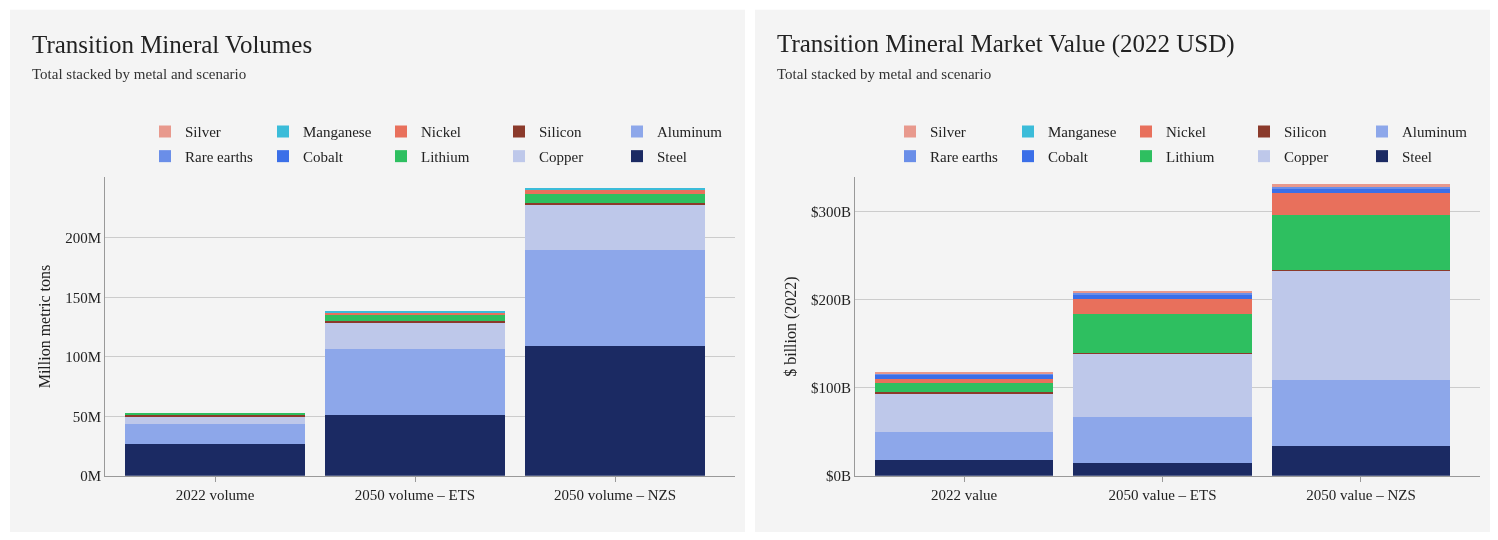 The width and height of the screenshot is (1498, 540). What do you see at coordinates (830, 211) in the screenshot?
I see `y-tick-label: $300B` at bounding box center [830, 211].